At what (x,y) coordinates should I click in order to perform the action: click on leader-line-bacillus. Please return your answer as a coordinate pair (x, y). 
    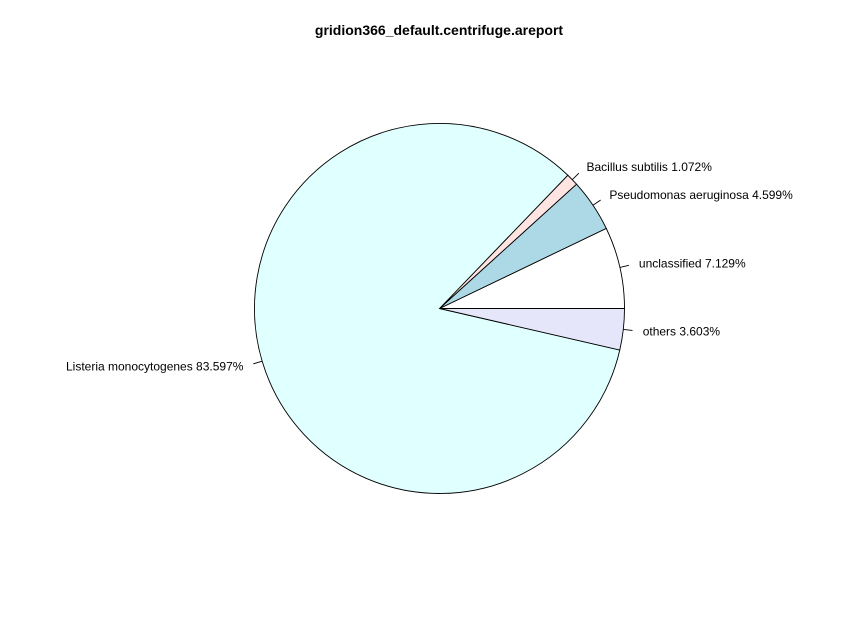
    Looking at the image, I should click on (575, 176).